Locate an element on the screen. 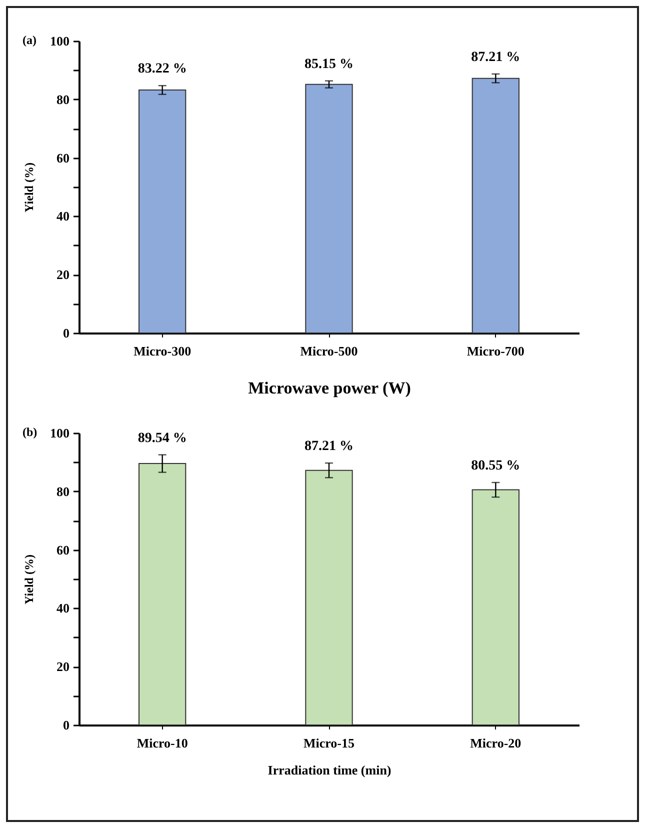 The image size is (649, 832). x-tick-label: Micro-15 is located at coordinates (329, 743).